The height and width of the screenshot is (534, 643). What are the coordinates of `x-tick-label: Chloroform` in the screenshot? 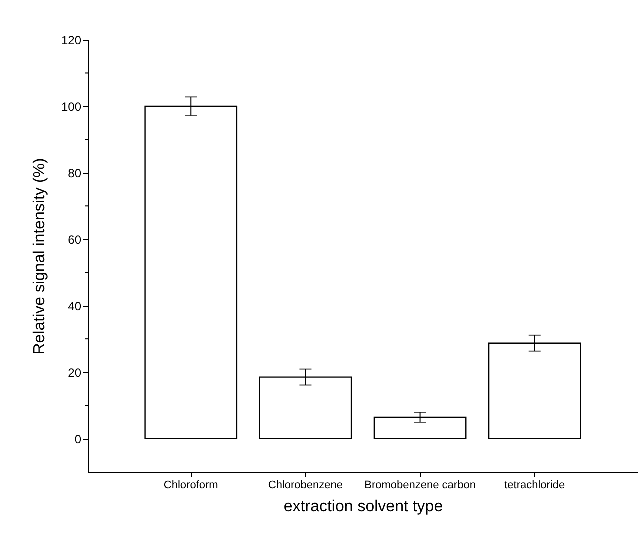 It's located at (191, 486).